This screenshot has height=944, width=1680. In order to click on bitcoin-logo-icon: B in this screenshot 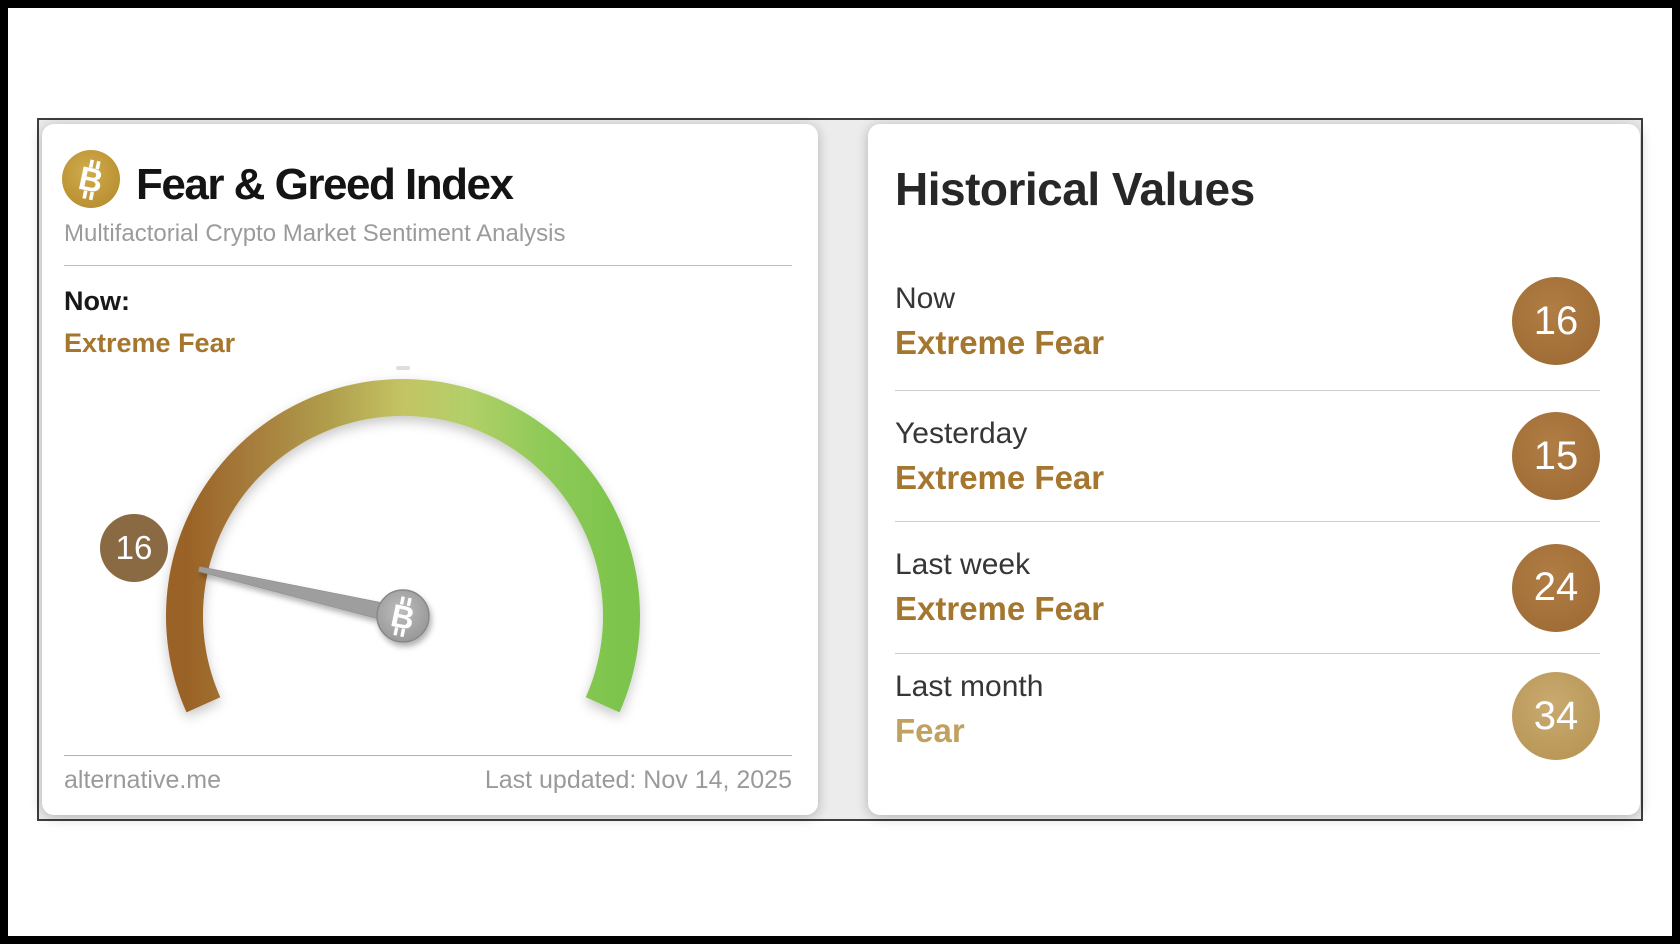, I will do `click(91, 179)`.